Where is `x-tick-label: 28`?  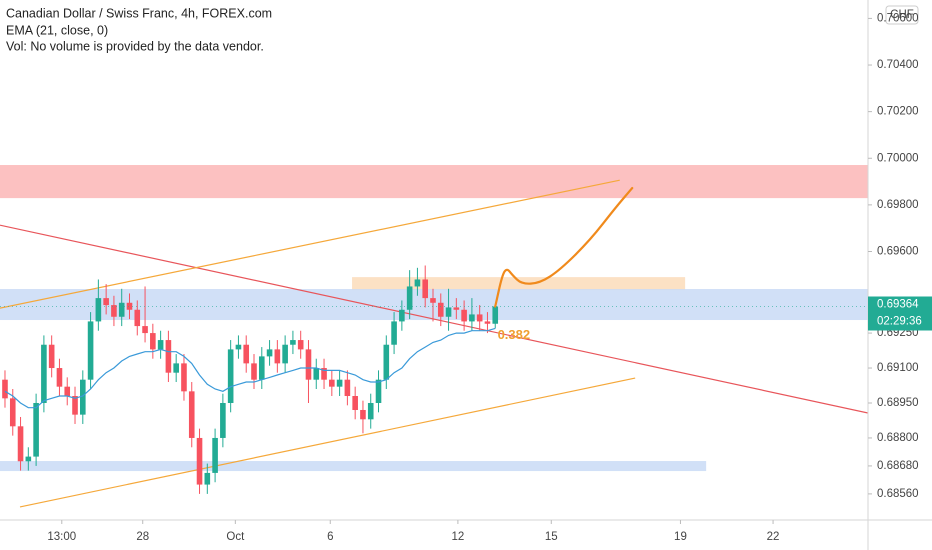 x-tick-label: 28 is located at coordinates (142, 537).